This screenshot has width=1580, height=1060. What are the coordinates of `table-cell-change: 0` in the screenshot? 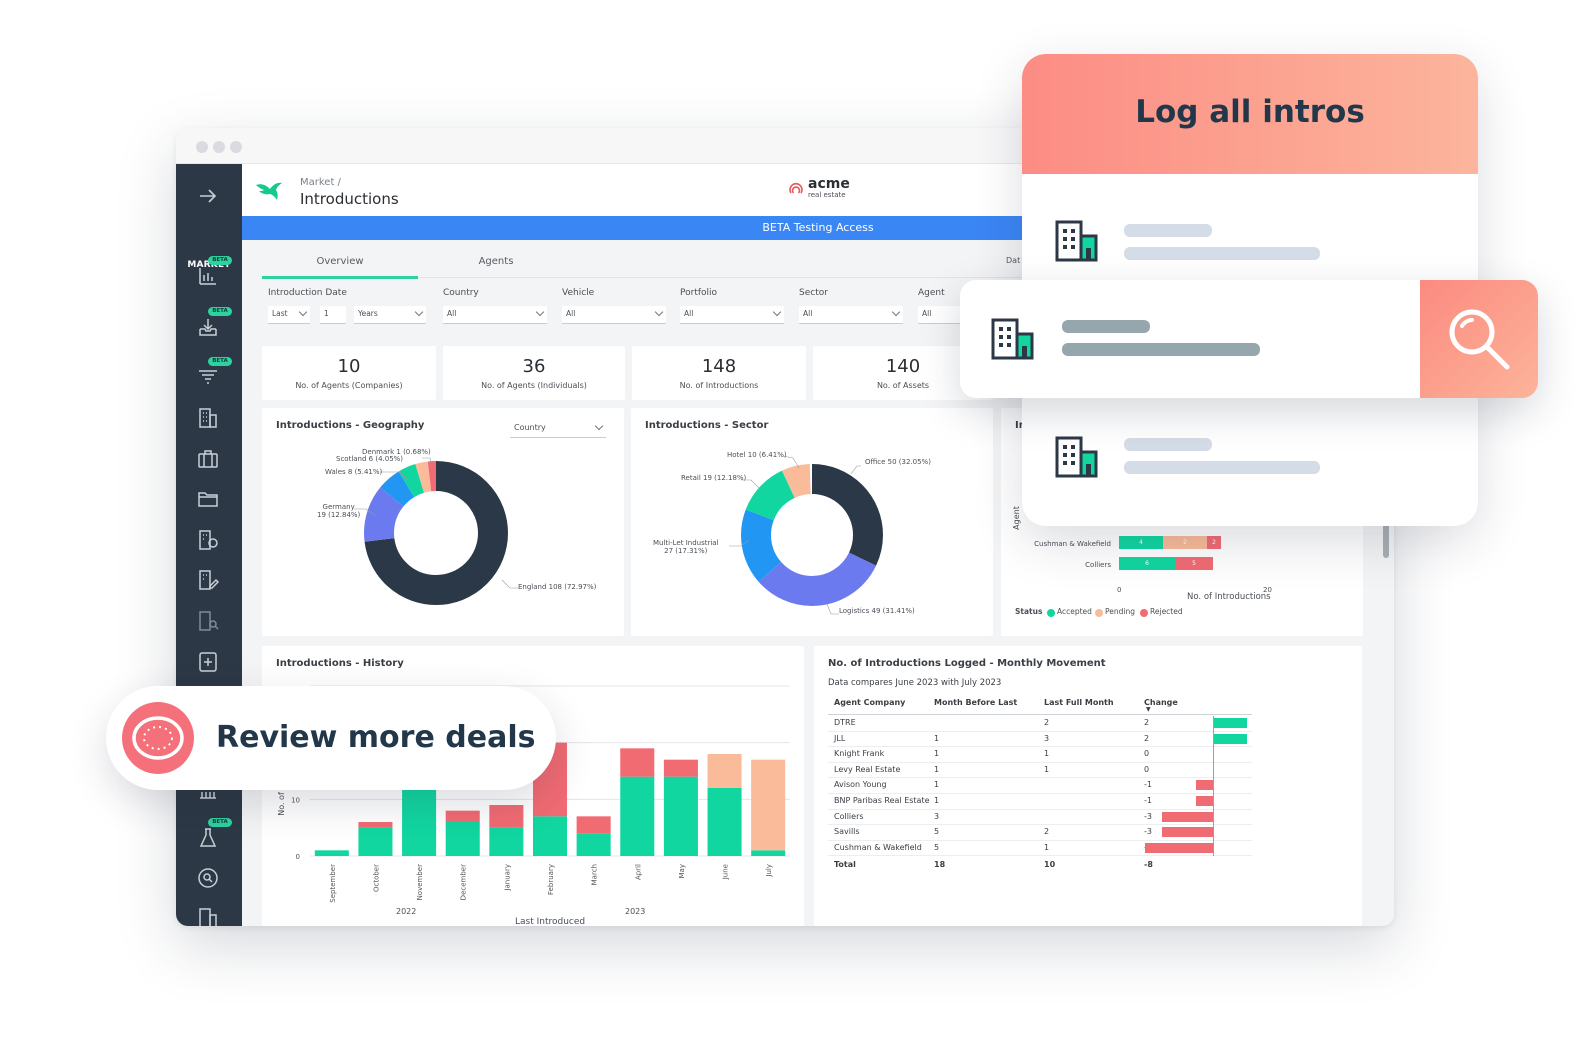 It's located at (1147, 754).